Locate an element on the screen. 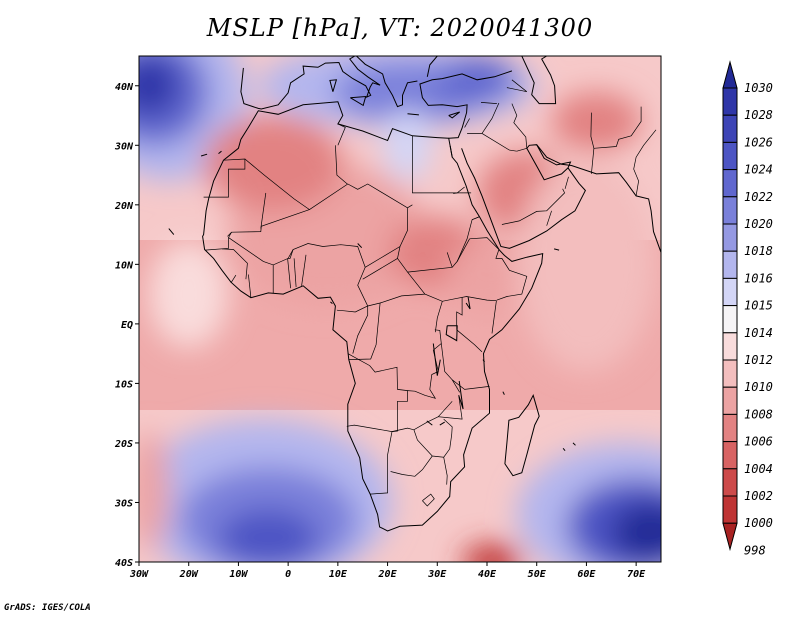 The width and height of the screenshot is (800, 618). y-tick-label: 20N is located at coordinates (124, 206).